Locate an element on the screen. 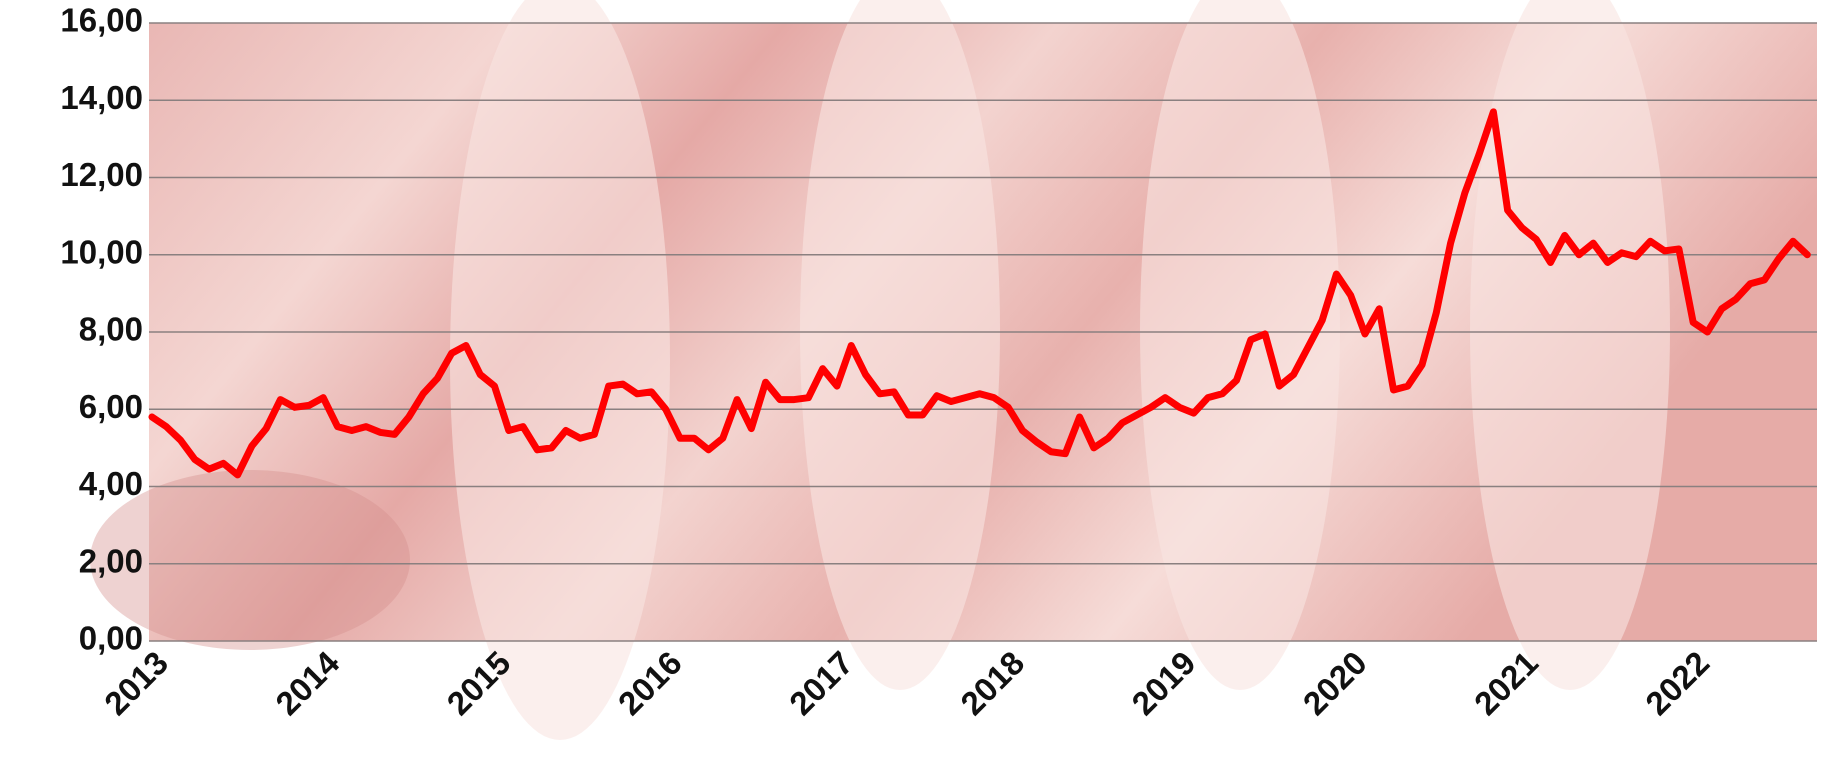 This screenshot has height=758, width=1827. x-tick-label: 2020 is located at coordinates (1335, 683).